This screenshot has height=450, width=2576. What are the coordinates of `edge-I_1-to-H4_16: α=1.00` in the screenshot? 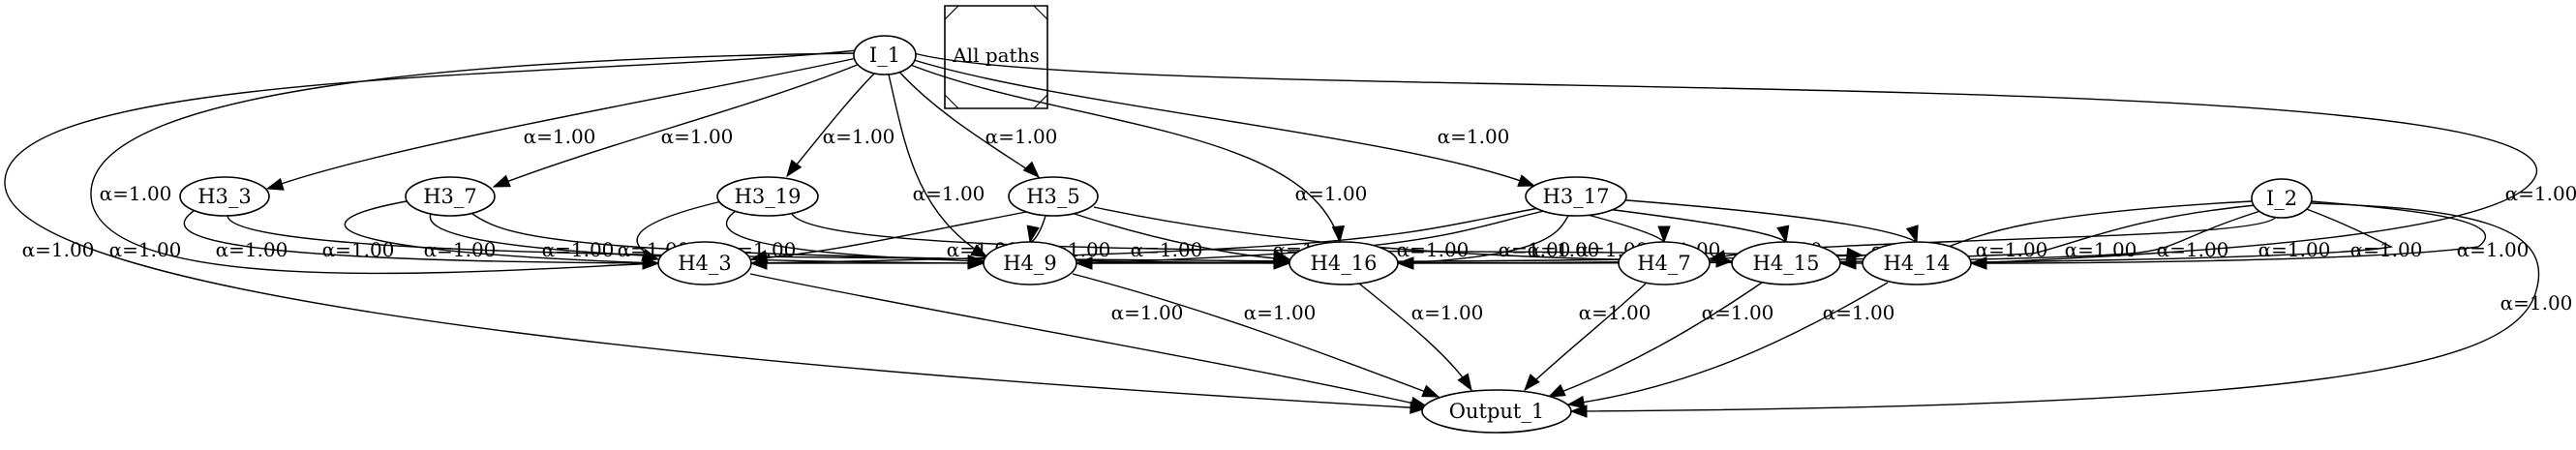 It's located at (1138, 153).